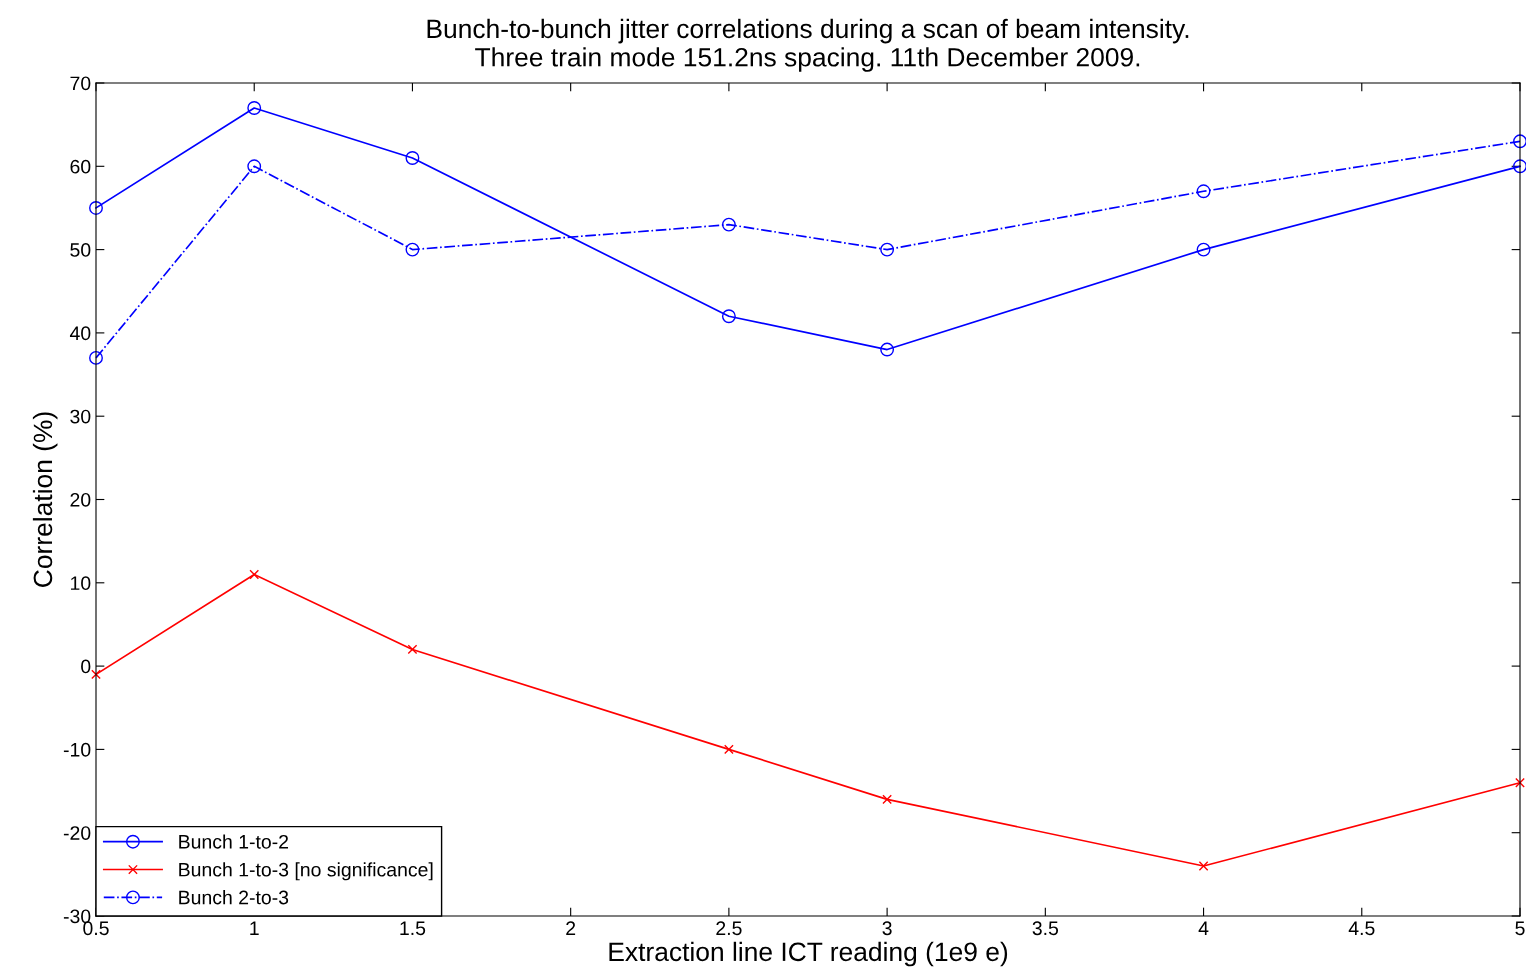  Describe the element at coordinates (1520, 928) in the screenshot. I see `x-tick-label: 5` at that location.